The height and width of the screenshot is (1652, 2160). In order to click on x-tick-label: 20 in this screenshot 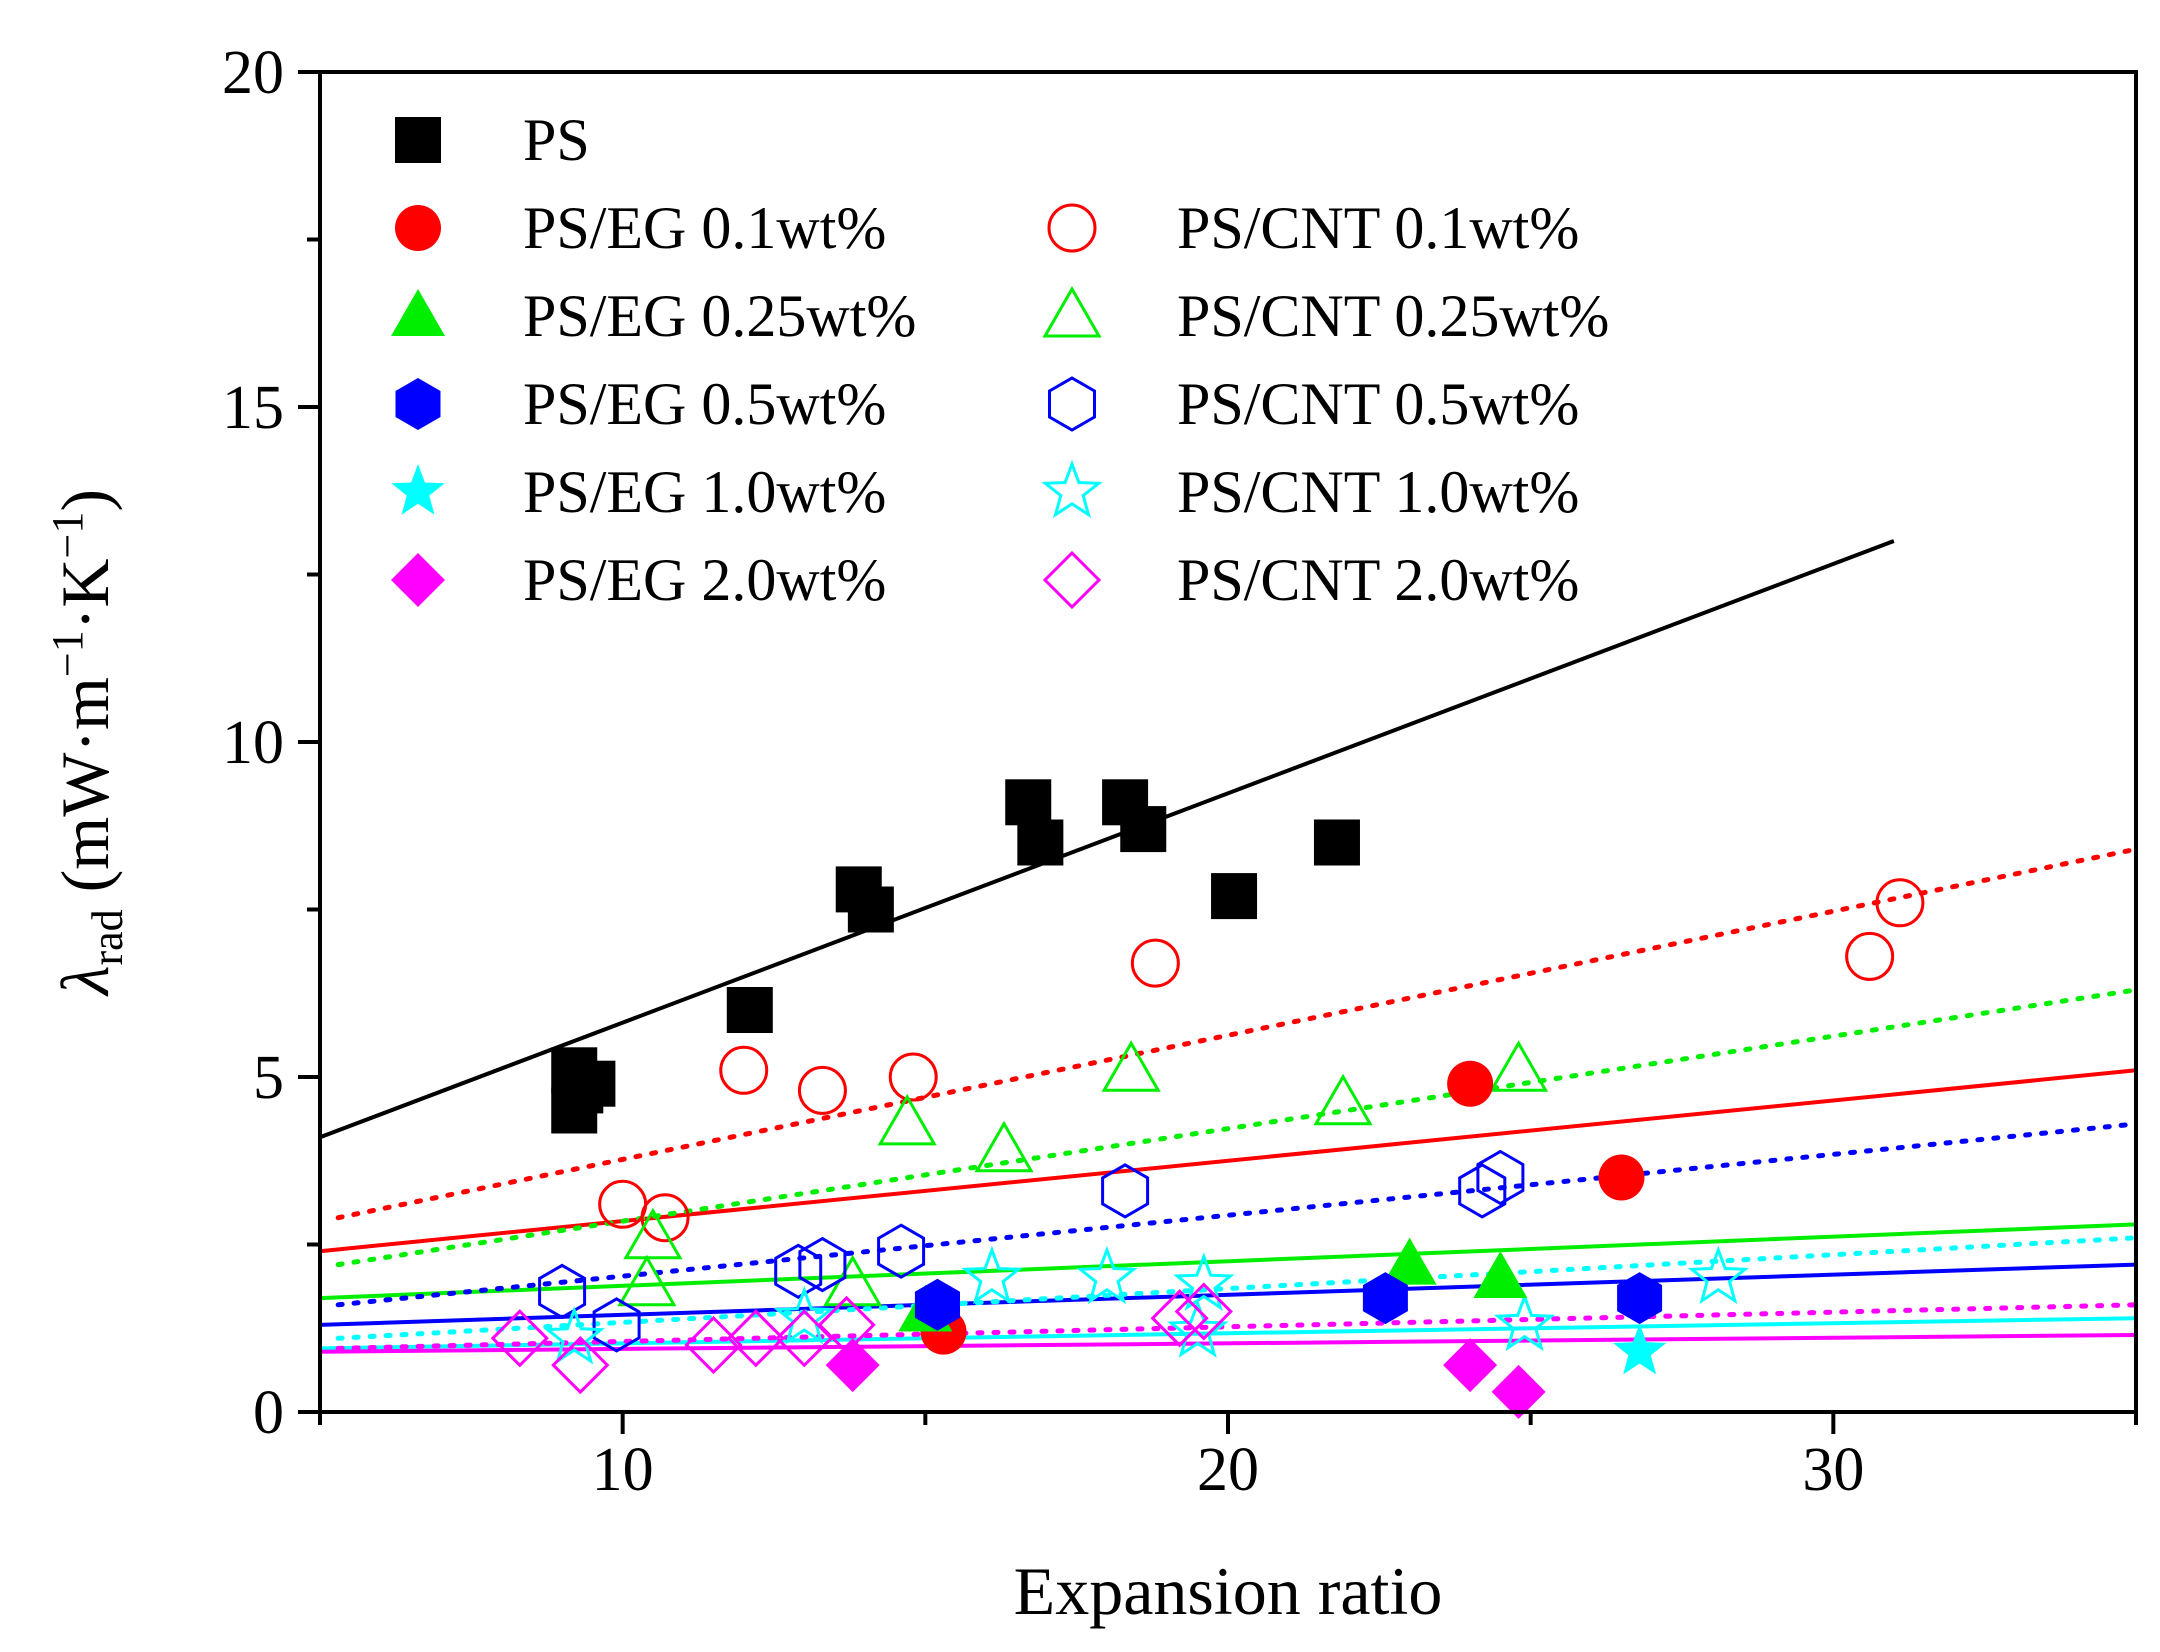, I will do `click(1228, 1470)`.